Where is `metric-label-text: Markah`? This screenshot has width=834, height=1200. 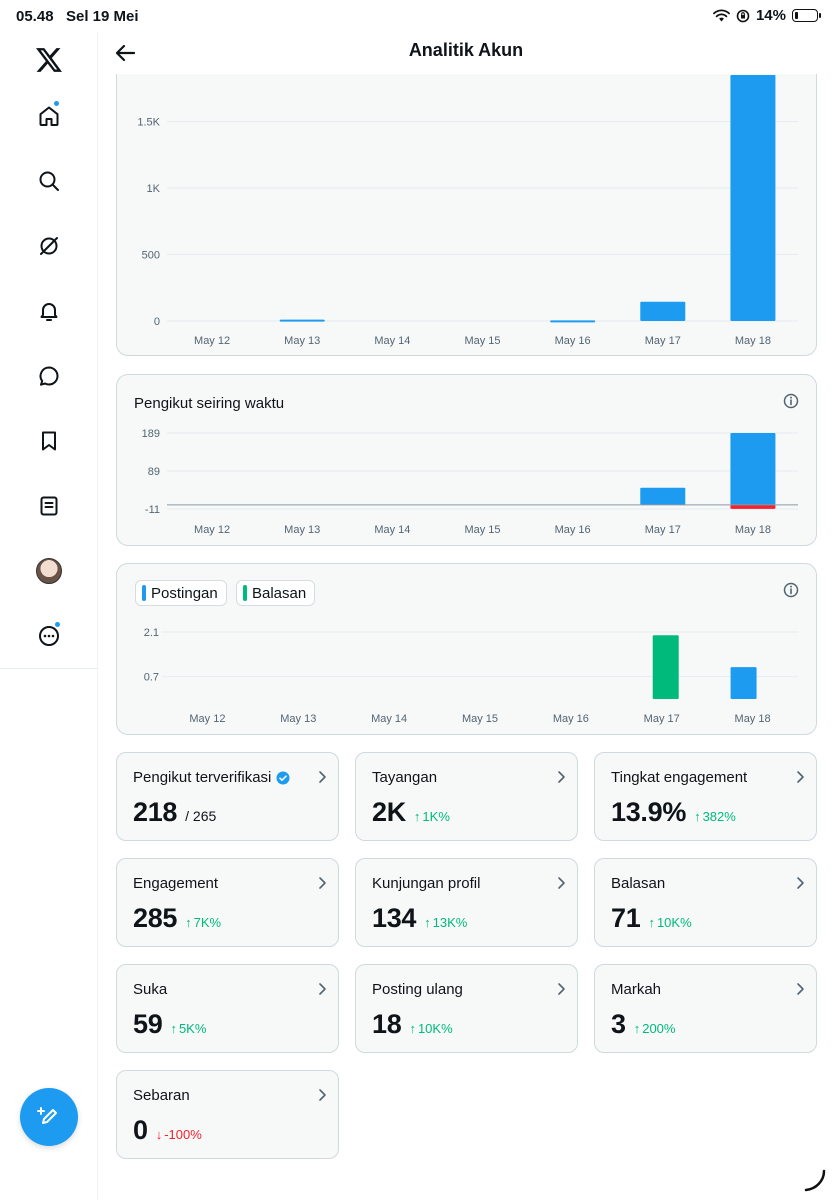
metric-label-text: Markah is located at coordinates (636, 989).